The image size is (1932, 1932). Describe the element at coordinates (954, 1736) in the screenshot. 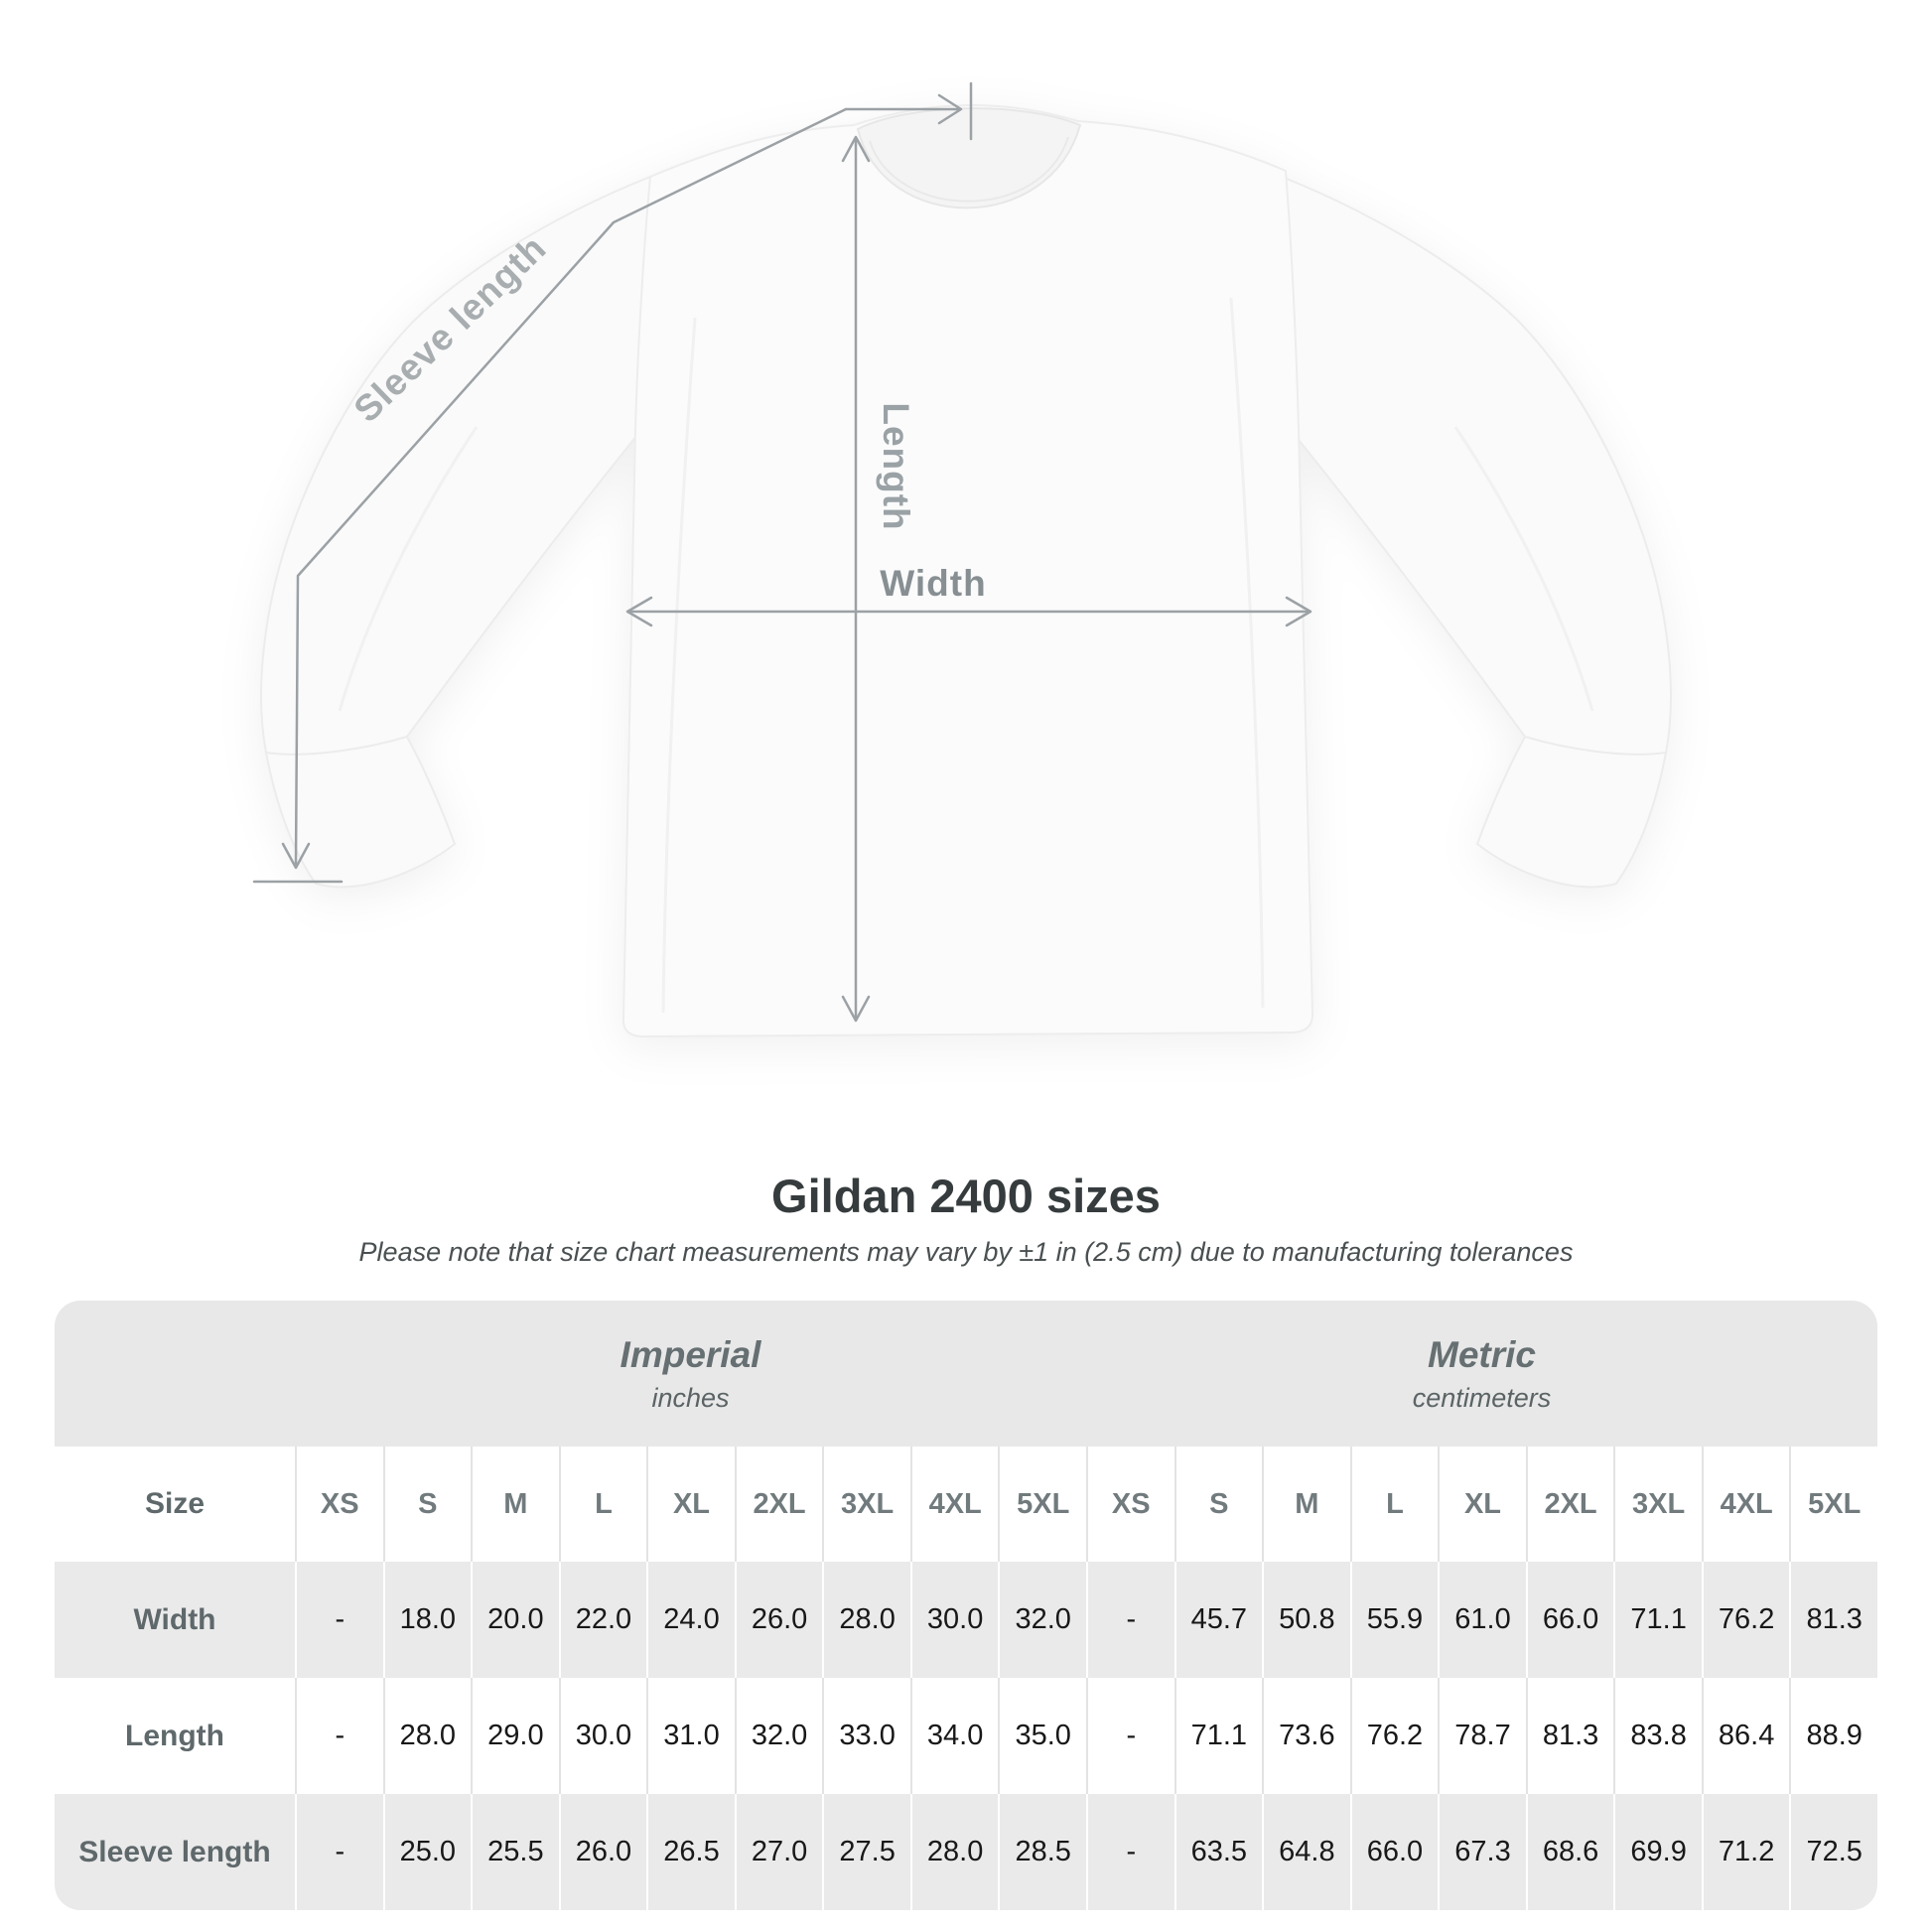

I see `length-imp-4xl: 34.0` at that location.